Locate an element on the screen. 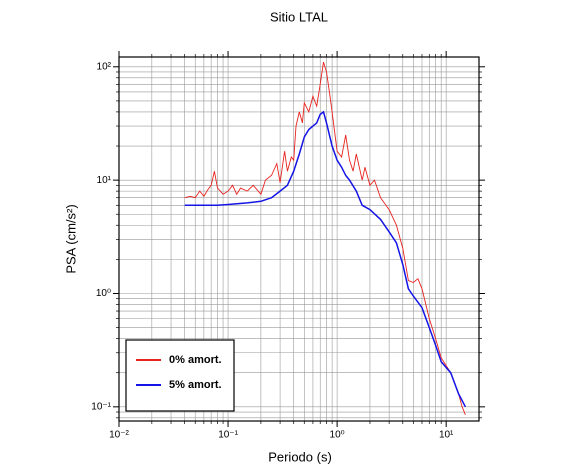 This screenshot has width=586, height=475. chart-title: Sitio LTAL is located at coordinates (299, 16).